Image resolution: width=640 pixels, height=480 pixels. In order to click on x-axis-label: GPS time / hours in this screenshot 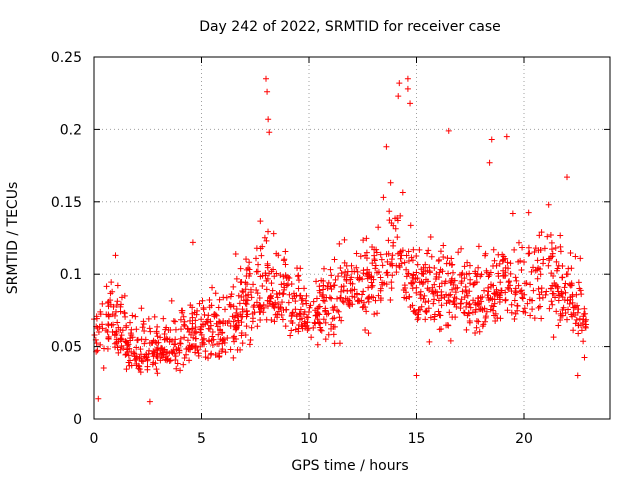, I will do `click(349, 466)`.